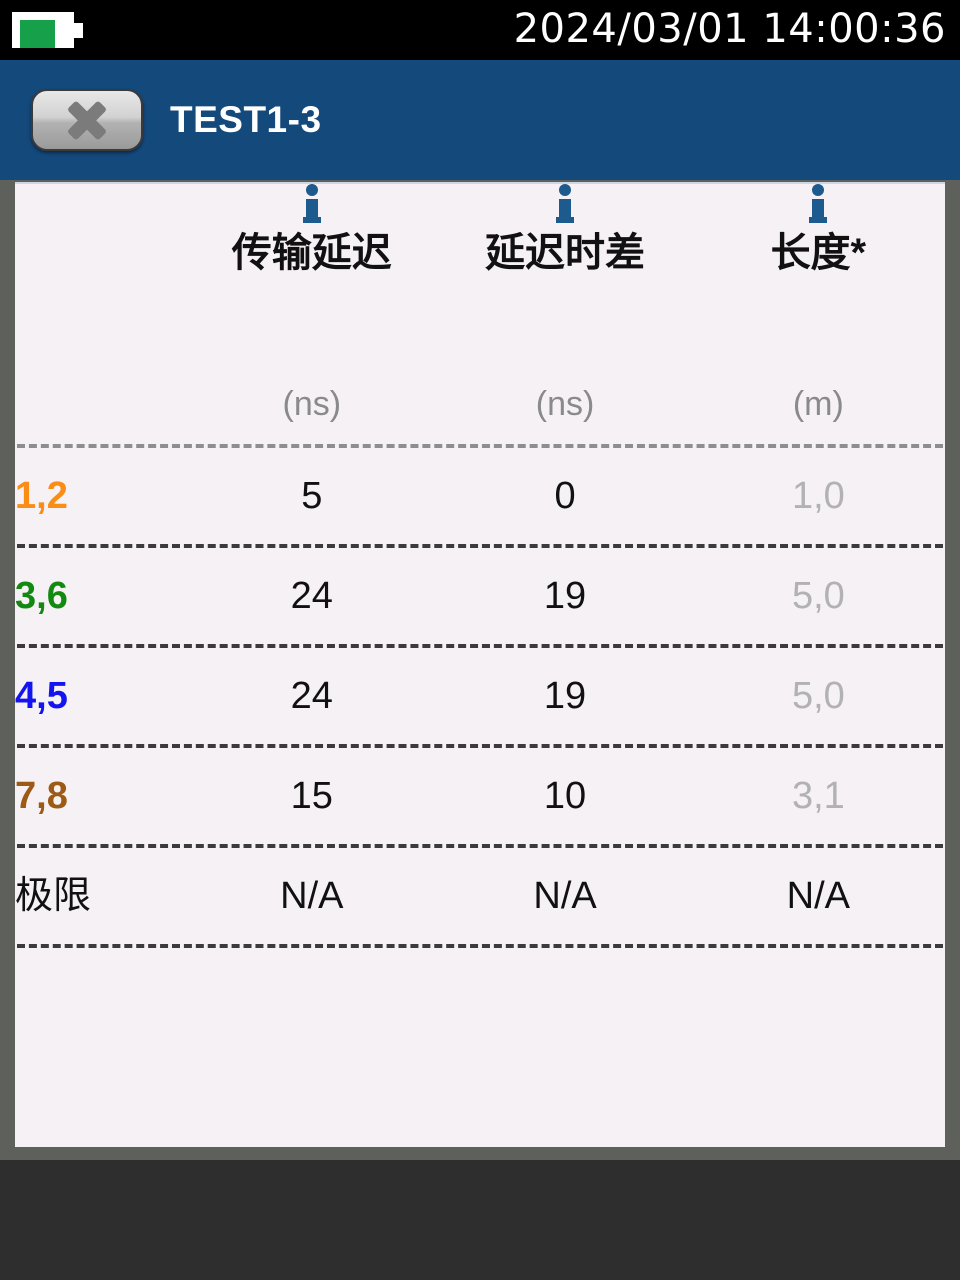  I want to click on unit-skew: (ns), so click(565, 404).